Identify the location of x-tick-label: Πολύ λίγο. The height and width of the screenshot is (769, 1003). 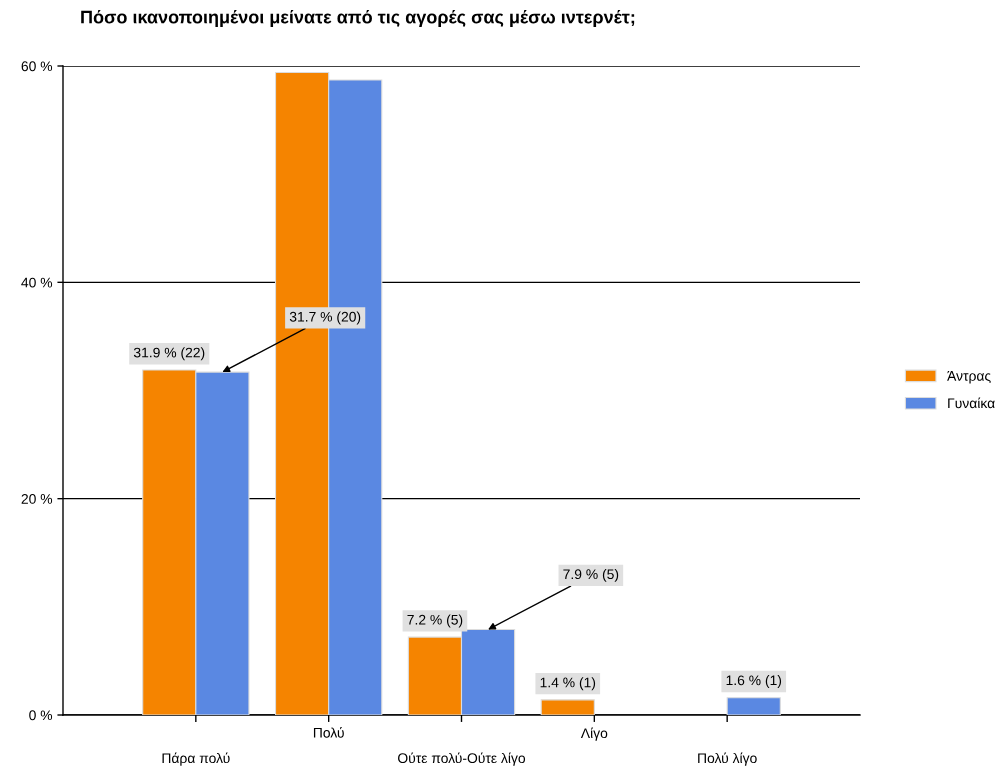
(727, 759).